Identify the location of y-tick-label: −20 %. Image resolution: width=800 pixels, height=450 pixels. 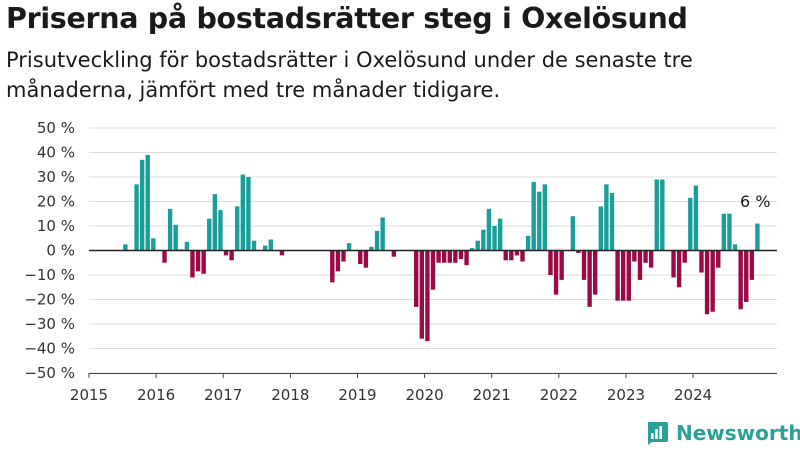
(49, 300).